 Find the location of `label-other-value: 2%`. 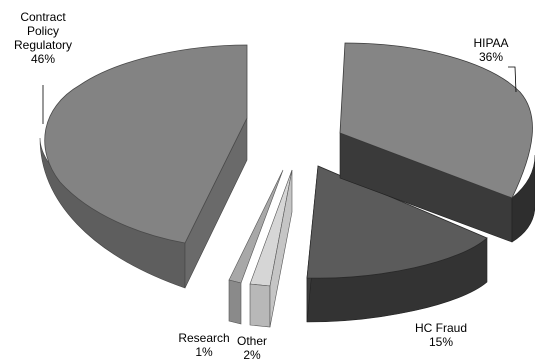

label-other-value: 2% is located at coordinates (252, 355).